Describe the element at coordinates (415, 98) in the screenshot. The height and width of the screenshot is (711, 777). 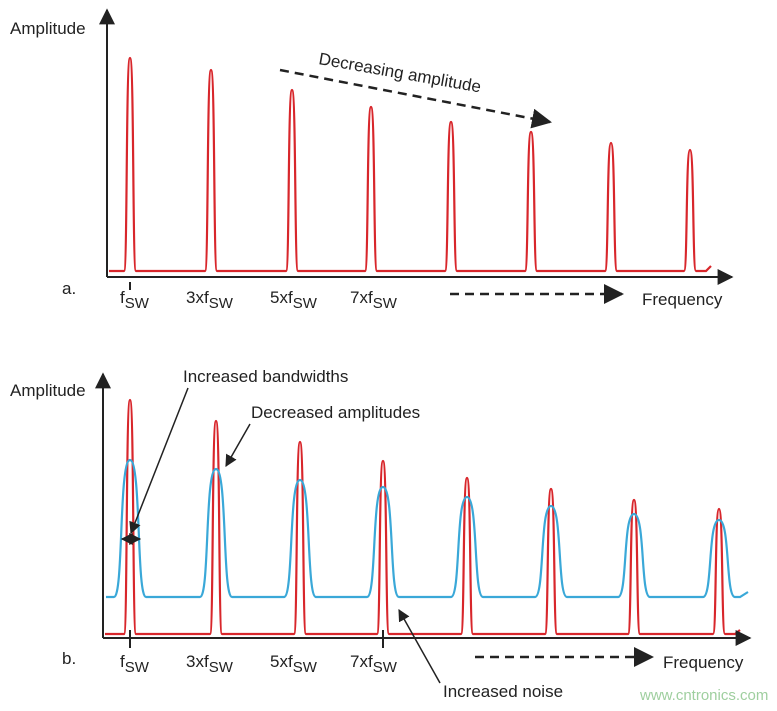
I see `dashed-arrow` at that location.